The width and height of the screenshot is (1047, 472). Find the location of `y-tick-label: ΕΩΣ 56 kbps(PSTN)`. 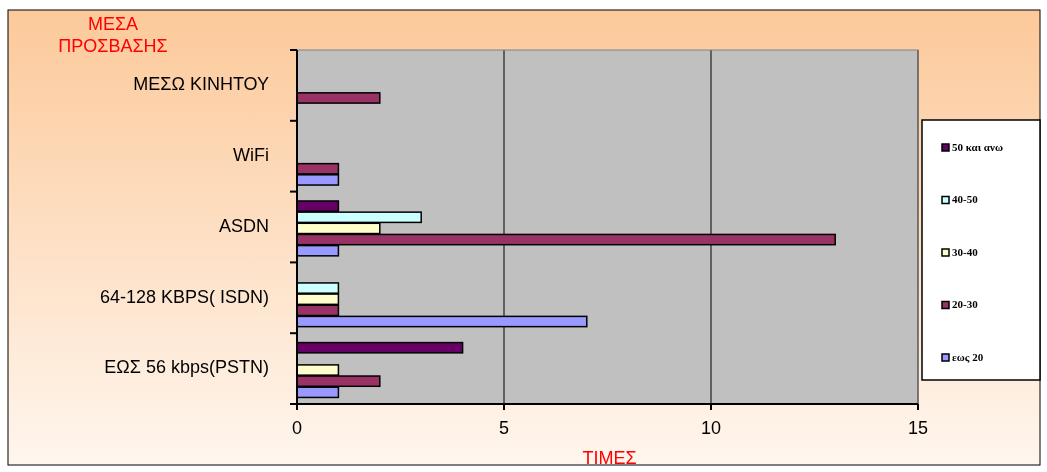

y-tick-label: ΕΩΣ 56 kbps(PSTN) is located at coordinates (186, 367).